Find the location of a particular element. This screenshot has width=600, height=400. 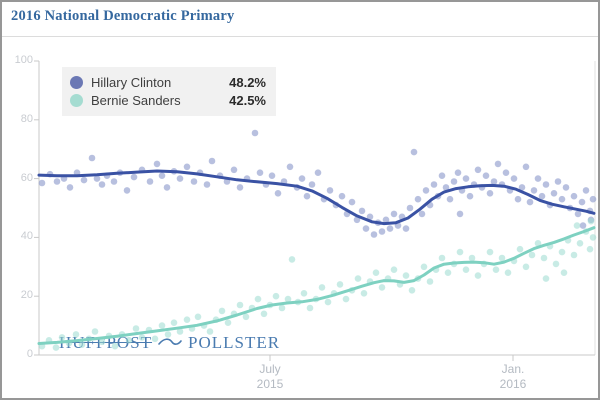

trend-line-clinton is located at coordinates (316, 197).